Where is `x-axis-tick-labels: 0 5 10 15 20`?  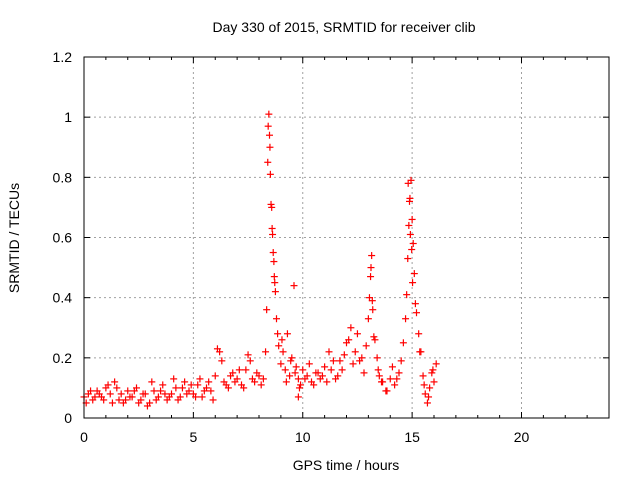
x-axis-tick-labels: 0 5 10 15 20 is located at coordinates (304, 437).